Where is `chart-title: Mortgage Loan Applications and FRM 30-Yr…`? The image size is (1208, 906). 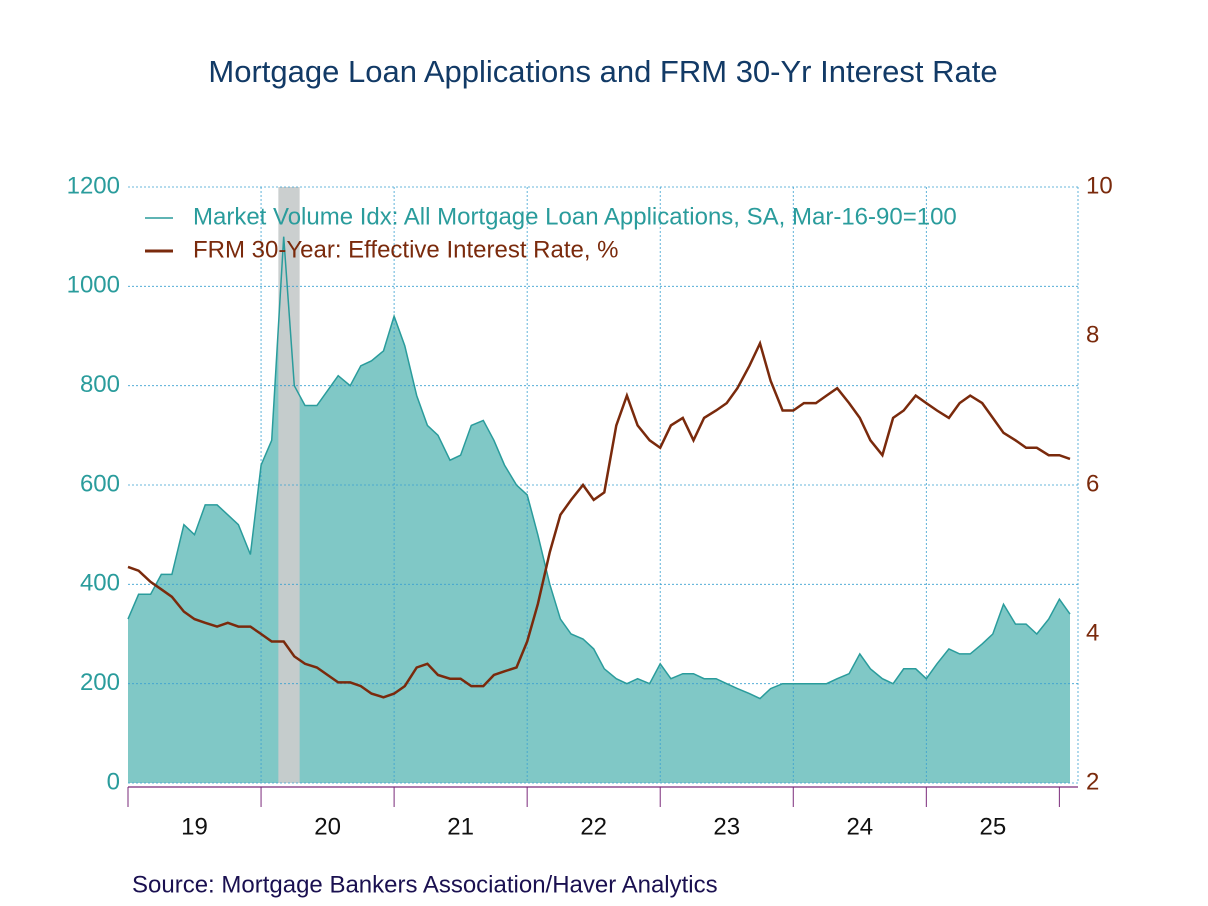 chart-title: Mortgage Loan Applications and FRM 30-Yr… is located at coordinates (602, 71).